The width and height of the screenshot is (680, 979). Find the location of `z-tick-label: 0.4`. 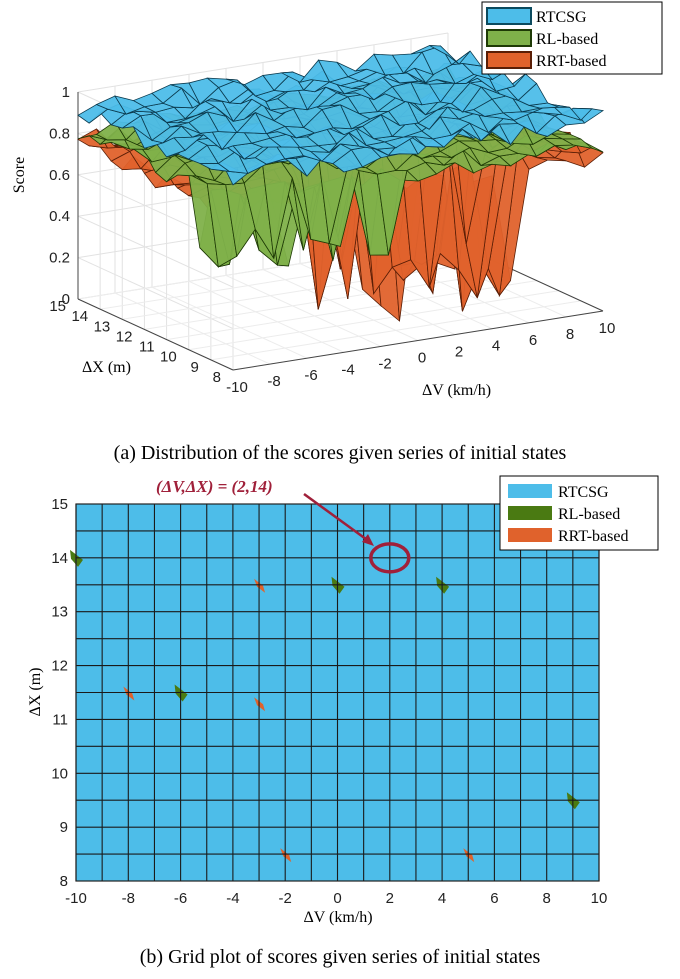

z-tick-label: 0.4 is located at coordinates (59, 216).